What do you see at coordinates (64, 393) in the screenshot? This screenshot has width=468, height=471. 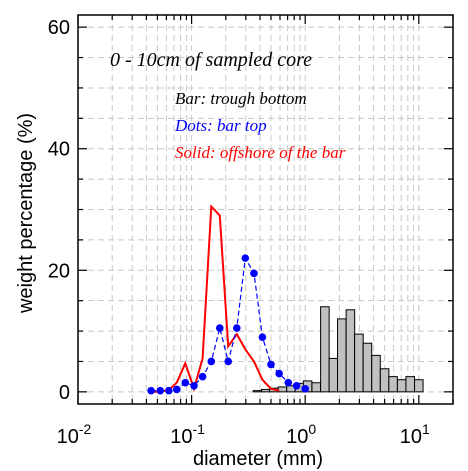 I see `y-tick-label: 0` at bounding box center [64, 393].